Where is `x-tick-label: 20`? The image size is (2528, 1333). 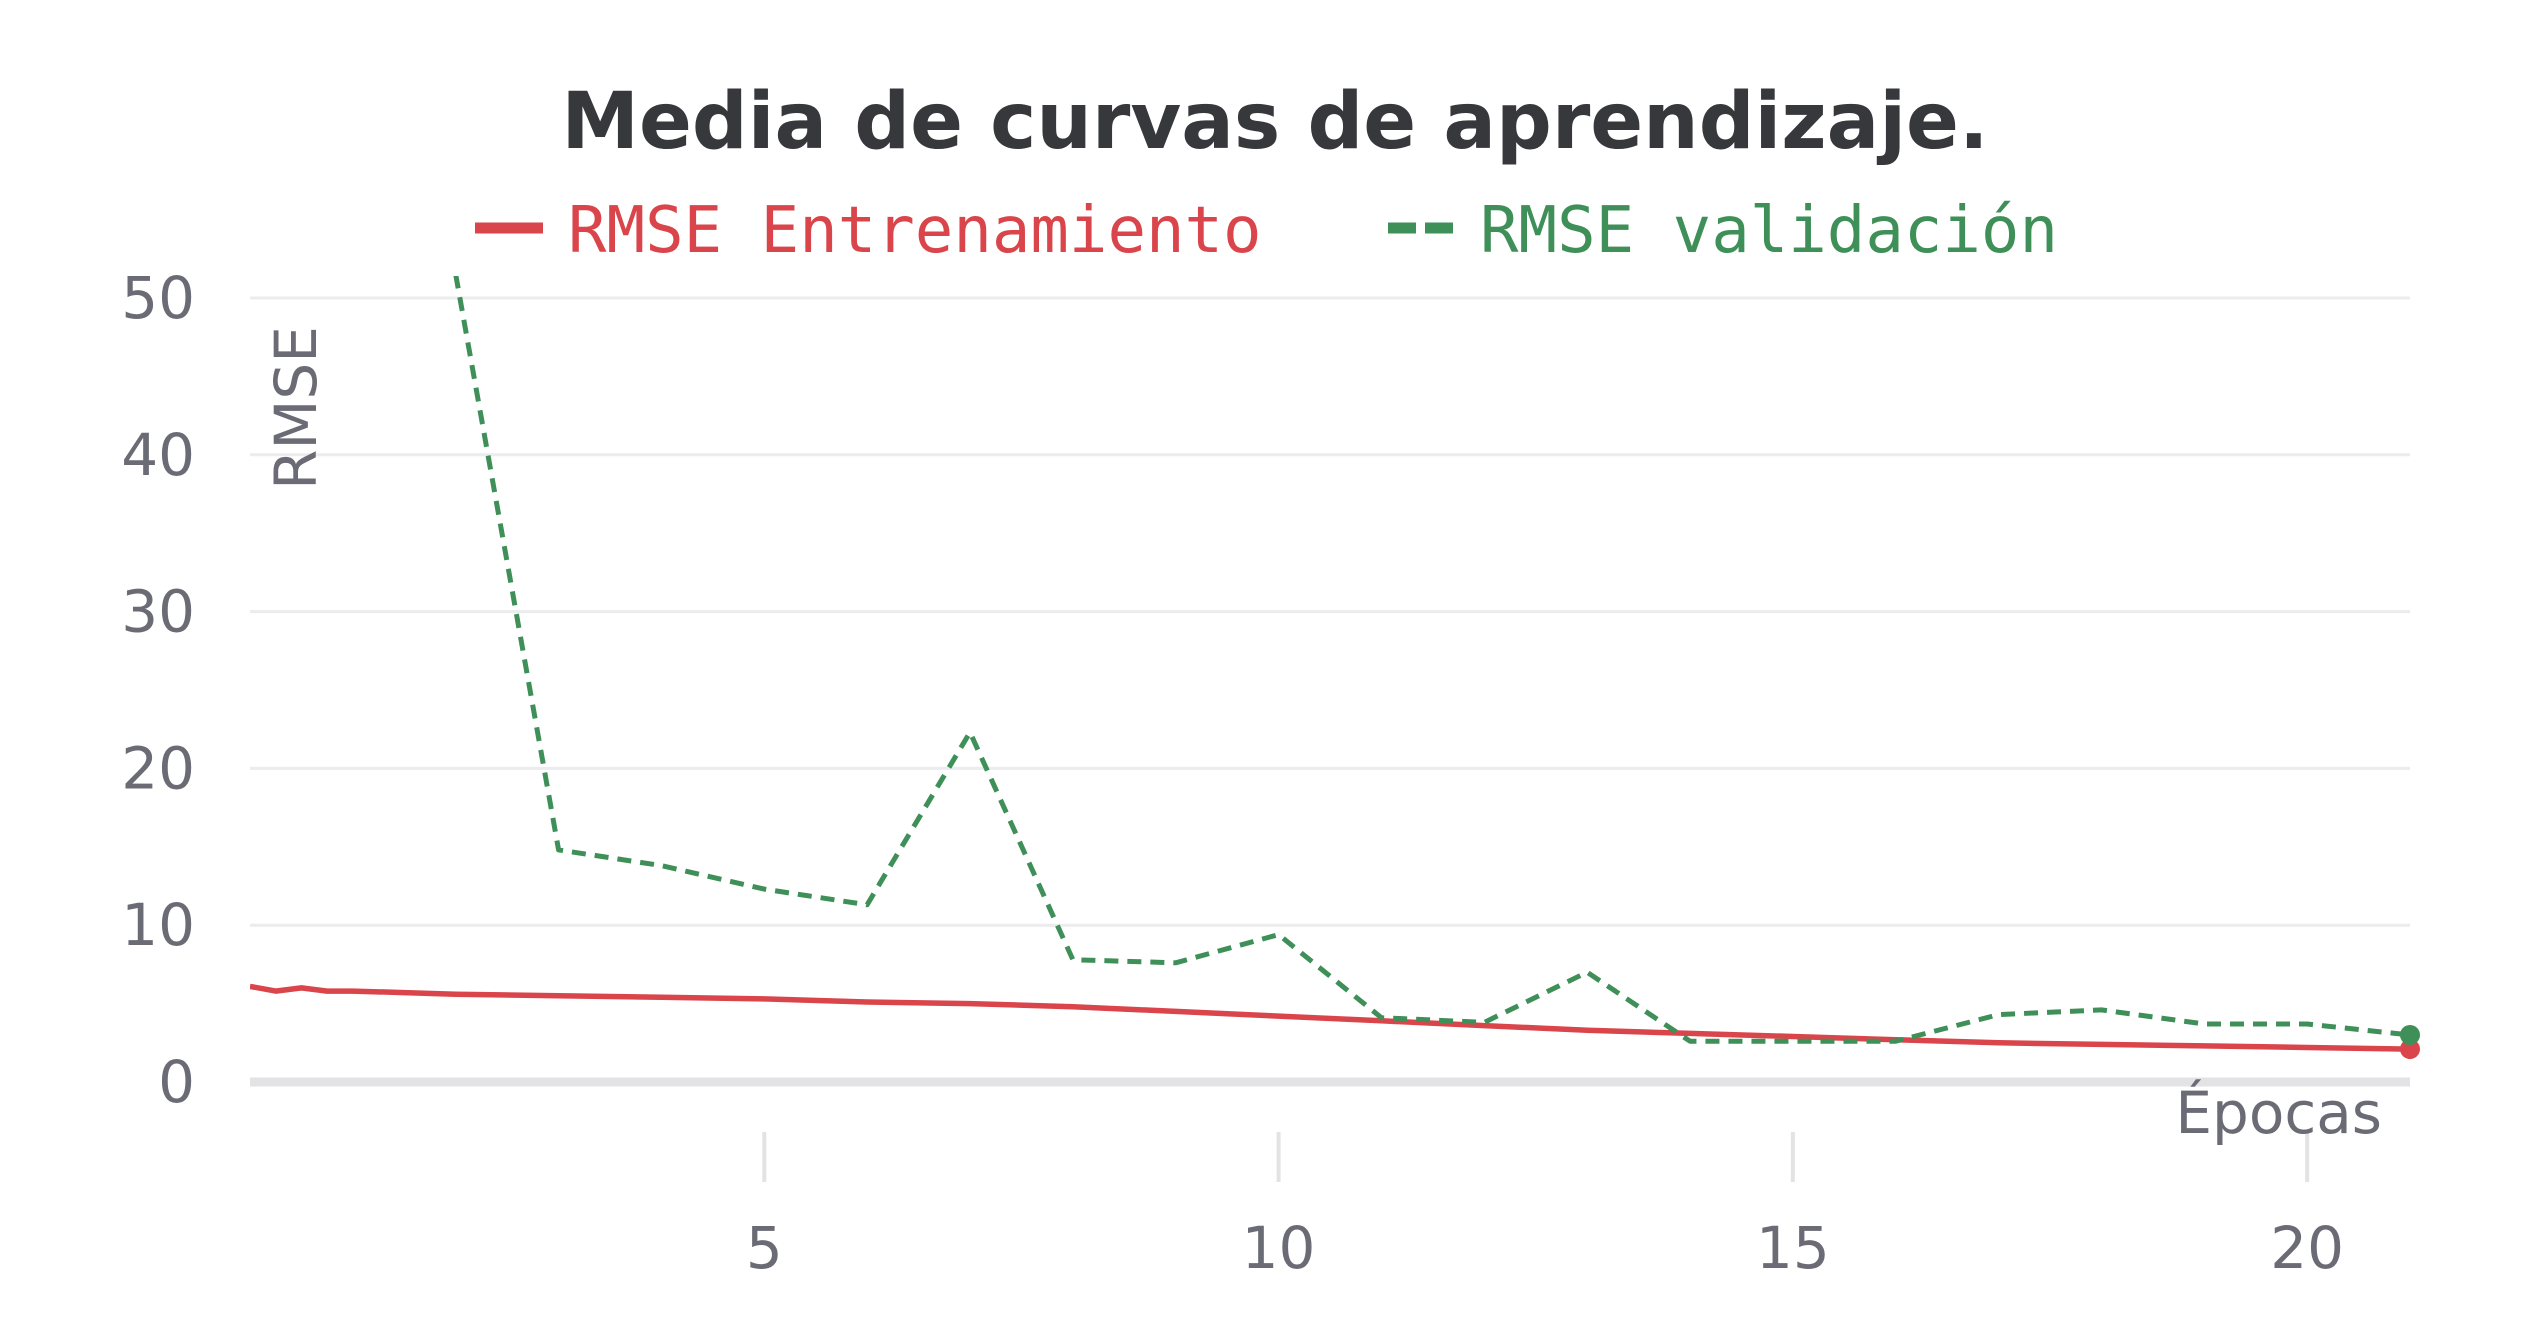
x-tick-label: 20 is located at coordinates (2307, 1248).